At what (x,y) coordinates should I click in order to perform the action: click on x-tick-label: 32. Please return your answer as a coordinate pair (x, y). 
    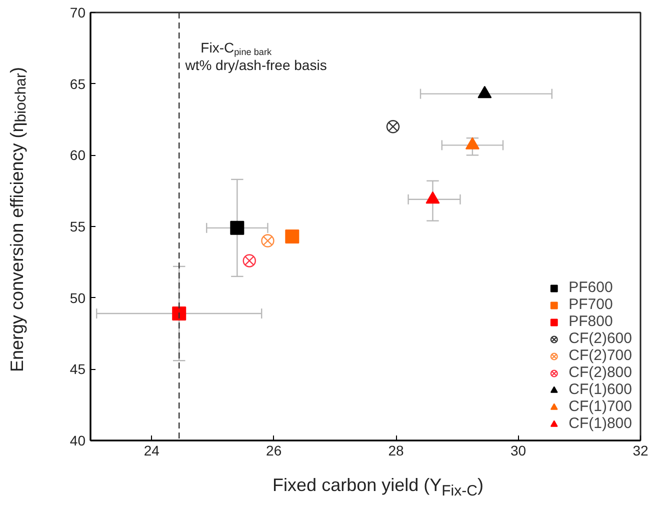
    Looking at the image, I should click on (640, 450).